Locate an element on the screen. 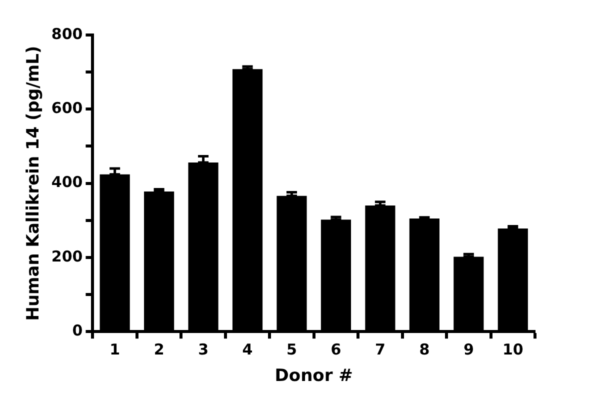  y-tick-label: 0 is located at coordinates (77, 330).